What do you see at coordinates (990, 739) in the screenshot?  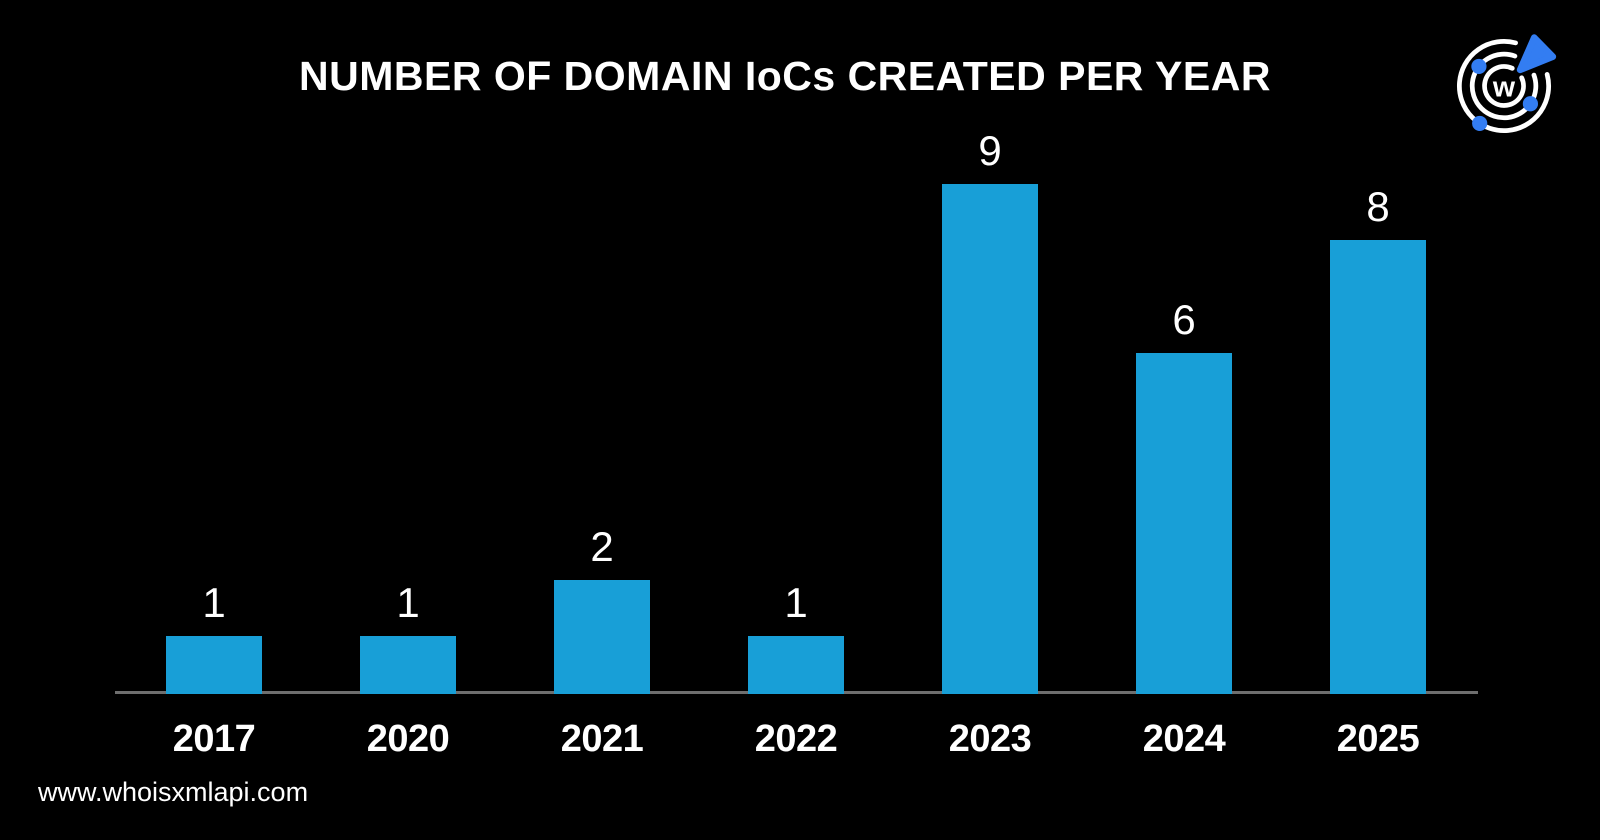 I see `x-axis-tick-label: 2023` at bounding box center [990, 739].